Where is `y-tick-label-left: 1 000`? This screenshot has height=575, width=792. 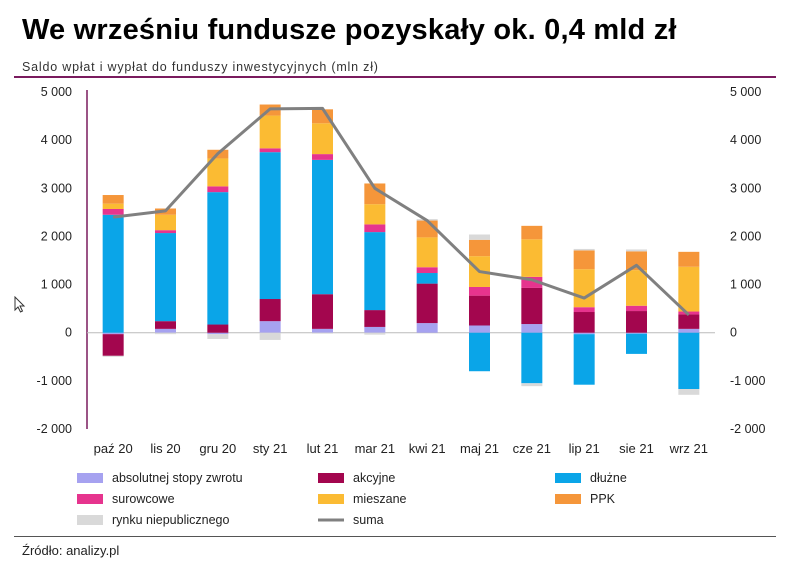 y-tick-label-left: 1 000 is located at coordinates (56, 285).